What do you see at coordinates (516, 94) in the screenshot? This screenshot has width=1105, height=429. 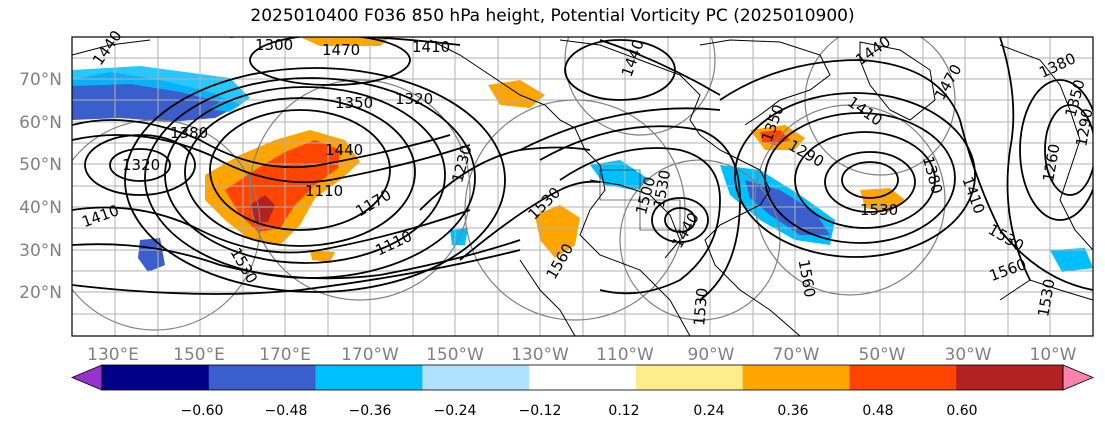 I see `shade-orange-gulf` at bounding box center [516, 94].